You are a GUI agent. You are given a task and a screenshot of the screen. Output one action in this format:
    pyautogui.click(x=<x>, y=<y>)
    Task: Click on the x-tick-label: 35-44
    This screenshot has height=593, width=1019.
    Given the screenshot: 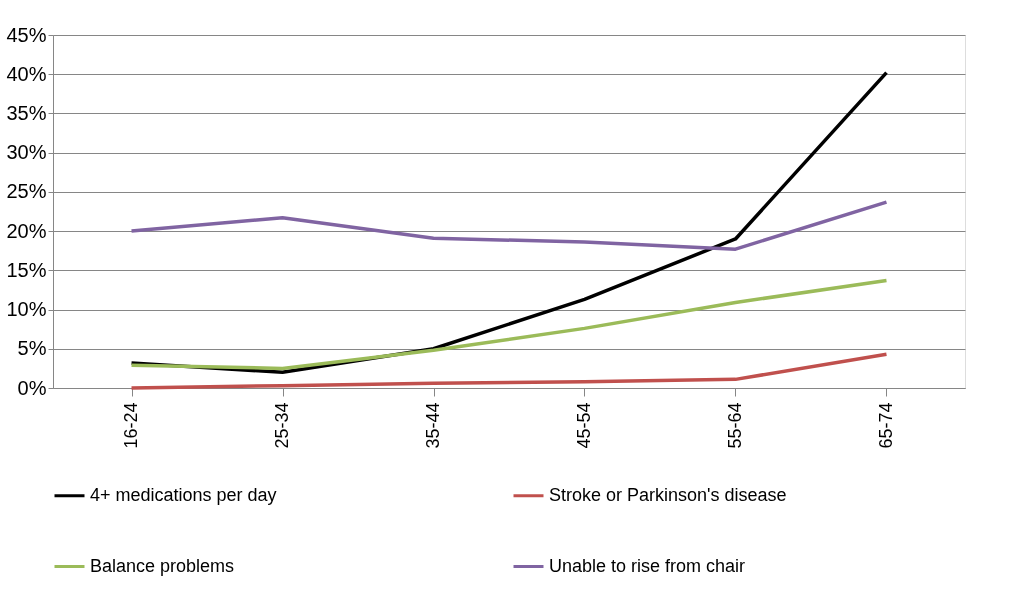 What is the action you would take?
    pyautogui.click(x=433, y=425)
    